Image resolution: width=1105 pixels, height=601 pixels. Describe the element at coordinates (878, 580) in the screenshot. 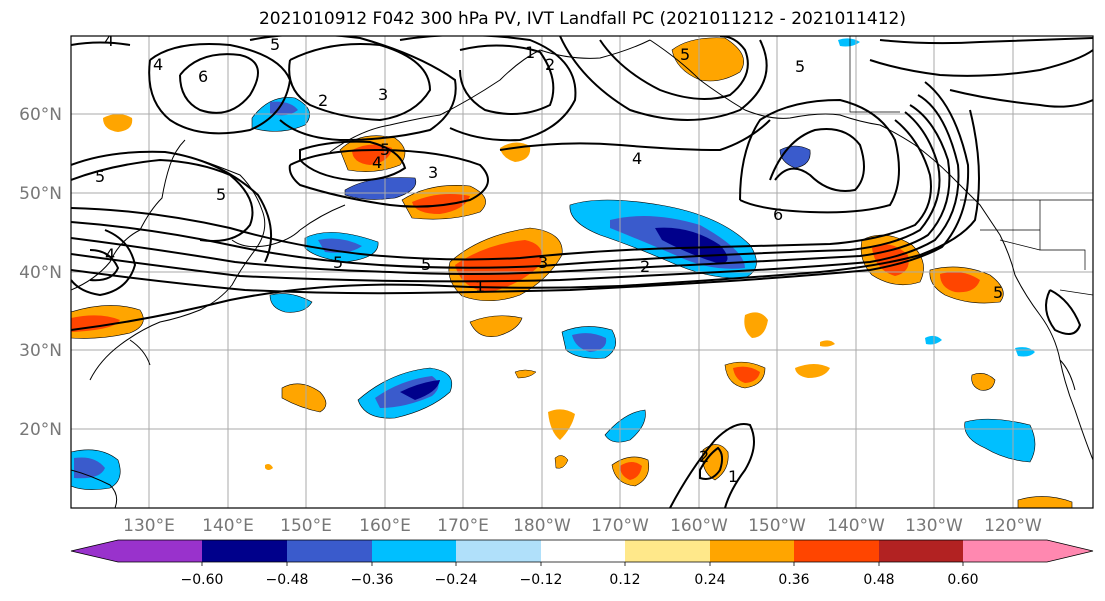

I see `colorbar-tick-label: 0.48` at that location.